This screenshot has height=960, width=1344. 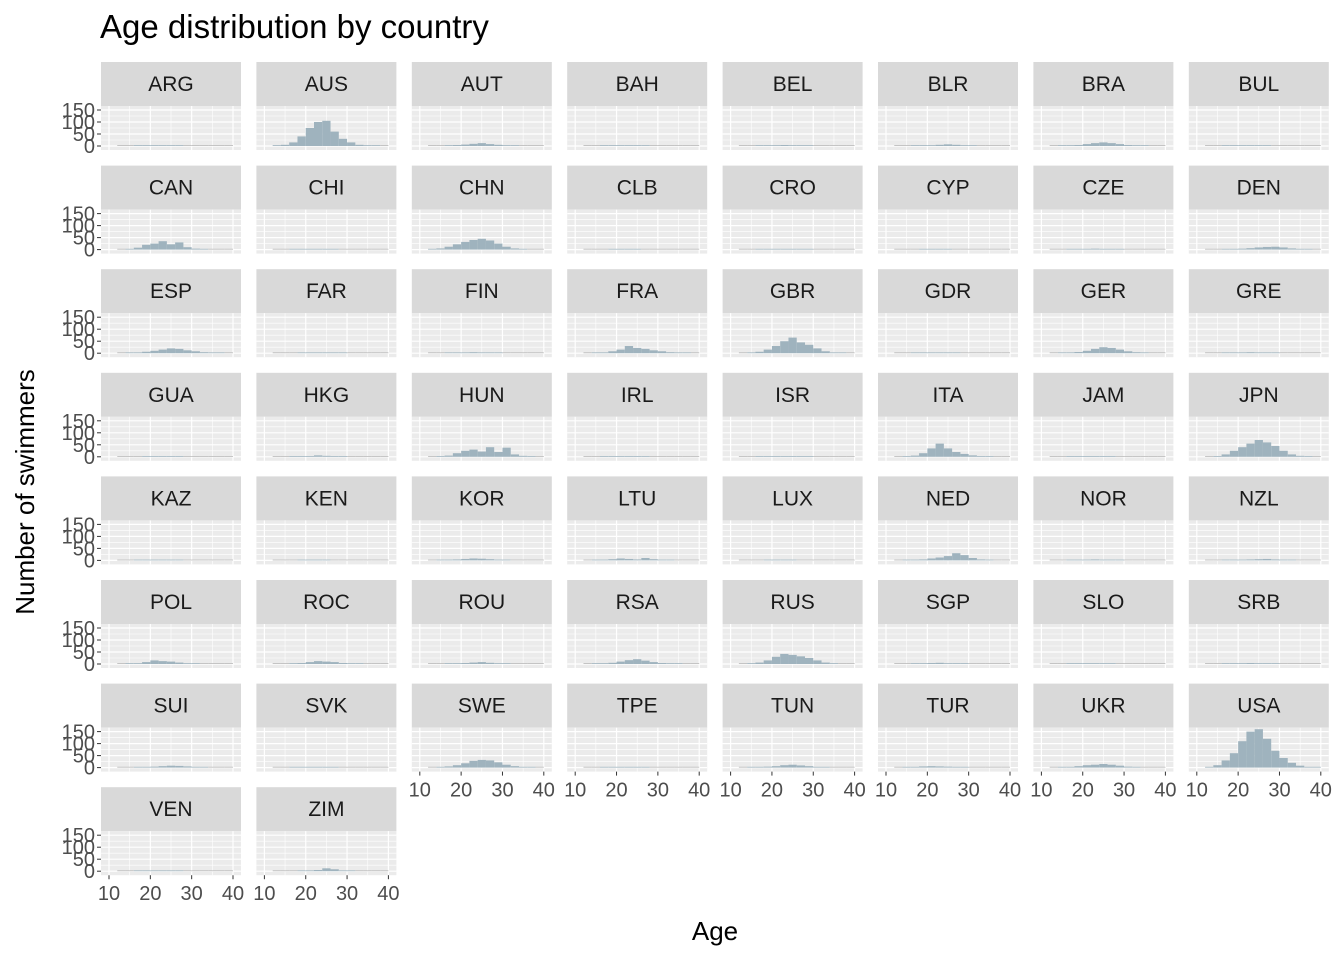 What do you see at coordinates (326, 706) in the screenshot?
I see `facet-label: SVK` at bounding box center [326, 706].